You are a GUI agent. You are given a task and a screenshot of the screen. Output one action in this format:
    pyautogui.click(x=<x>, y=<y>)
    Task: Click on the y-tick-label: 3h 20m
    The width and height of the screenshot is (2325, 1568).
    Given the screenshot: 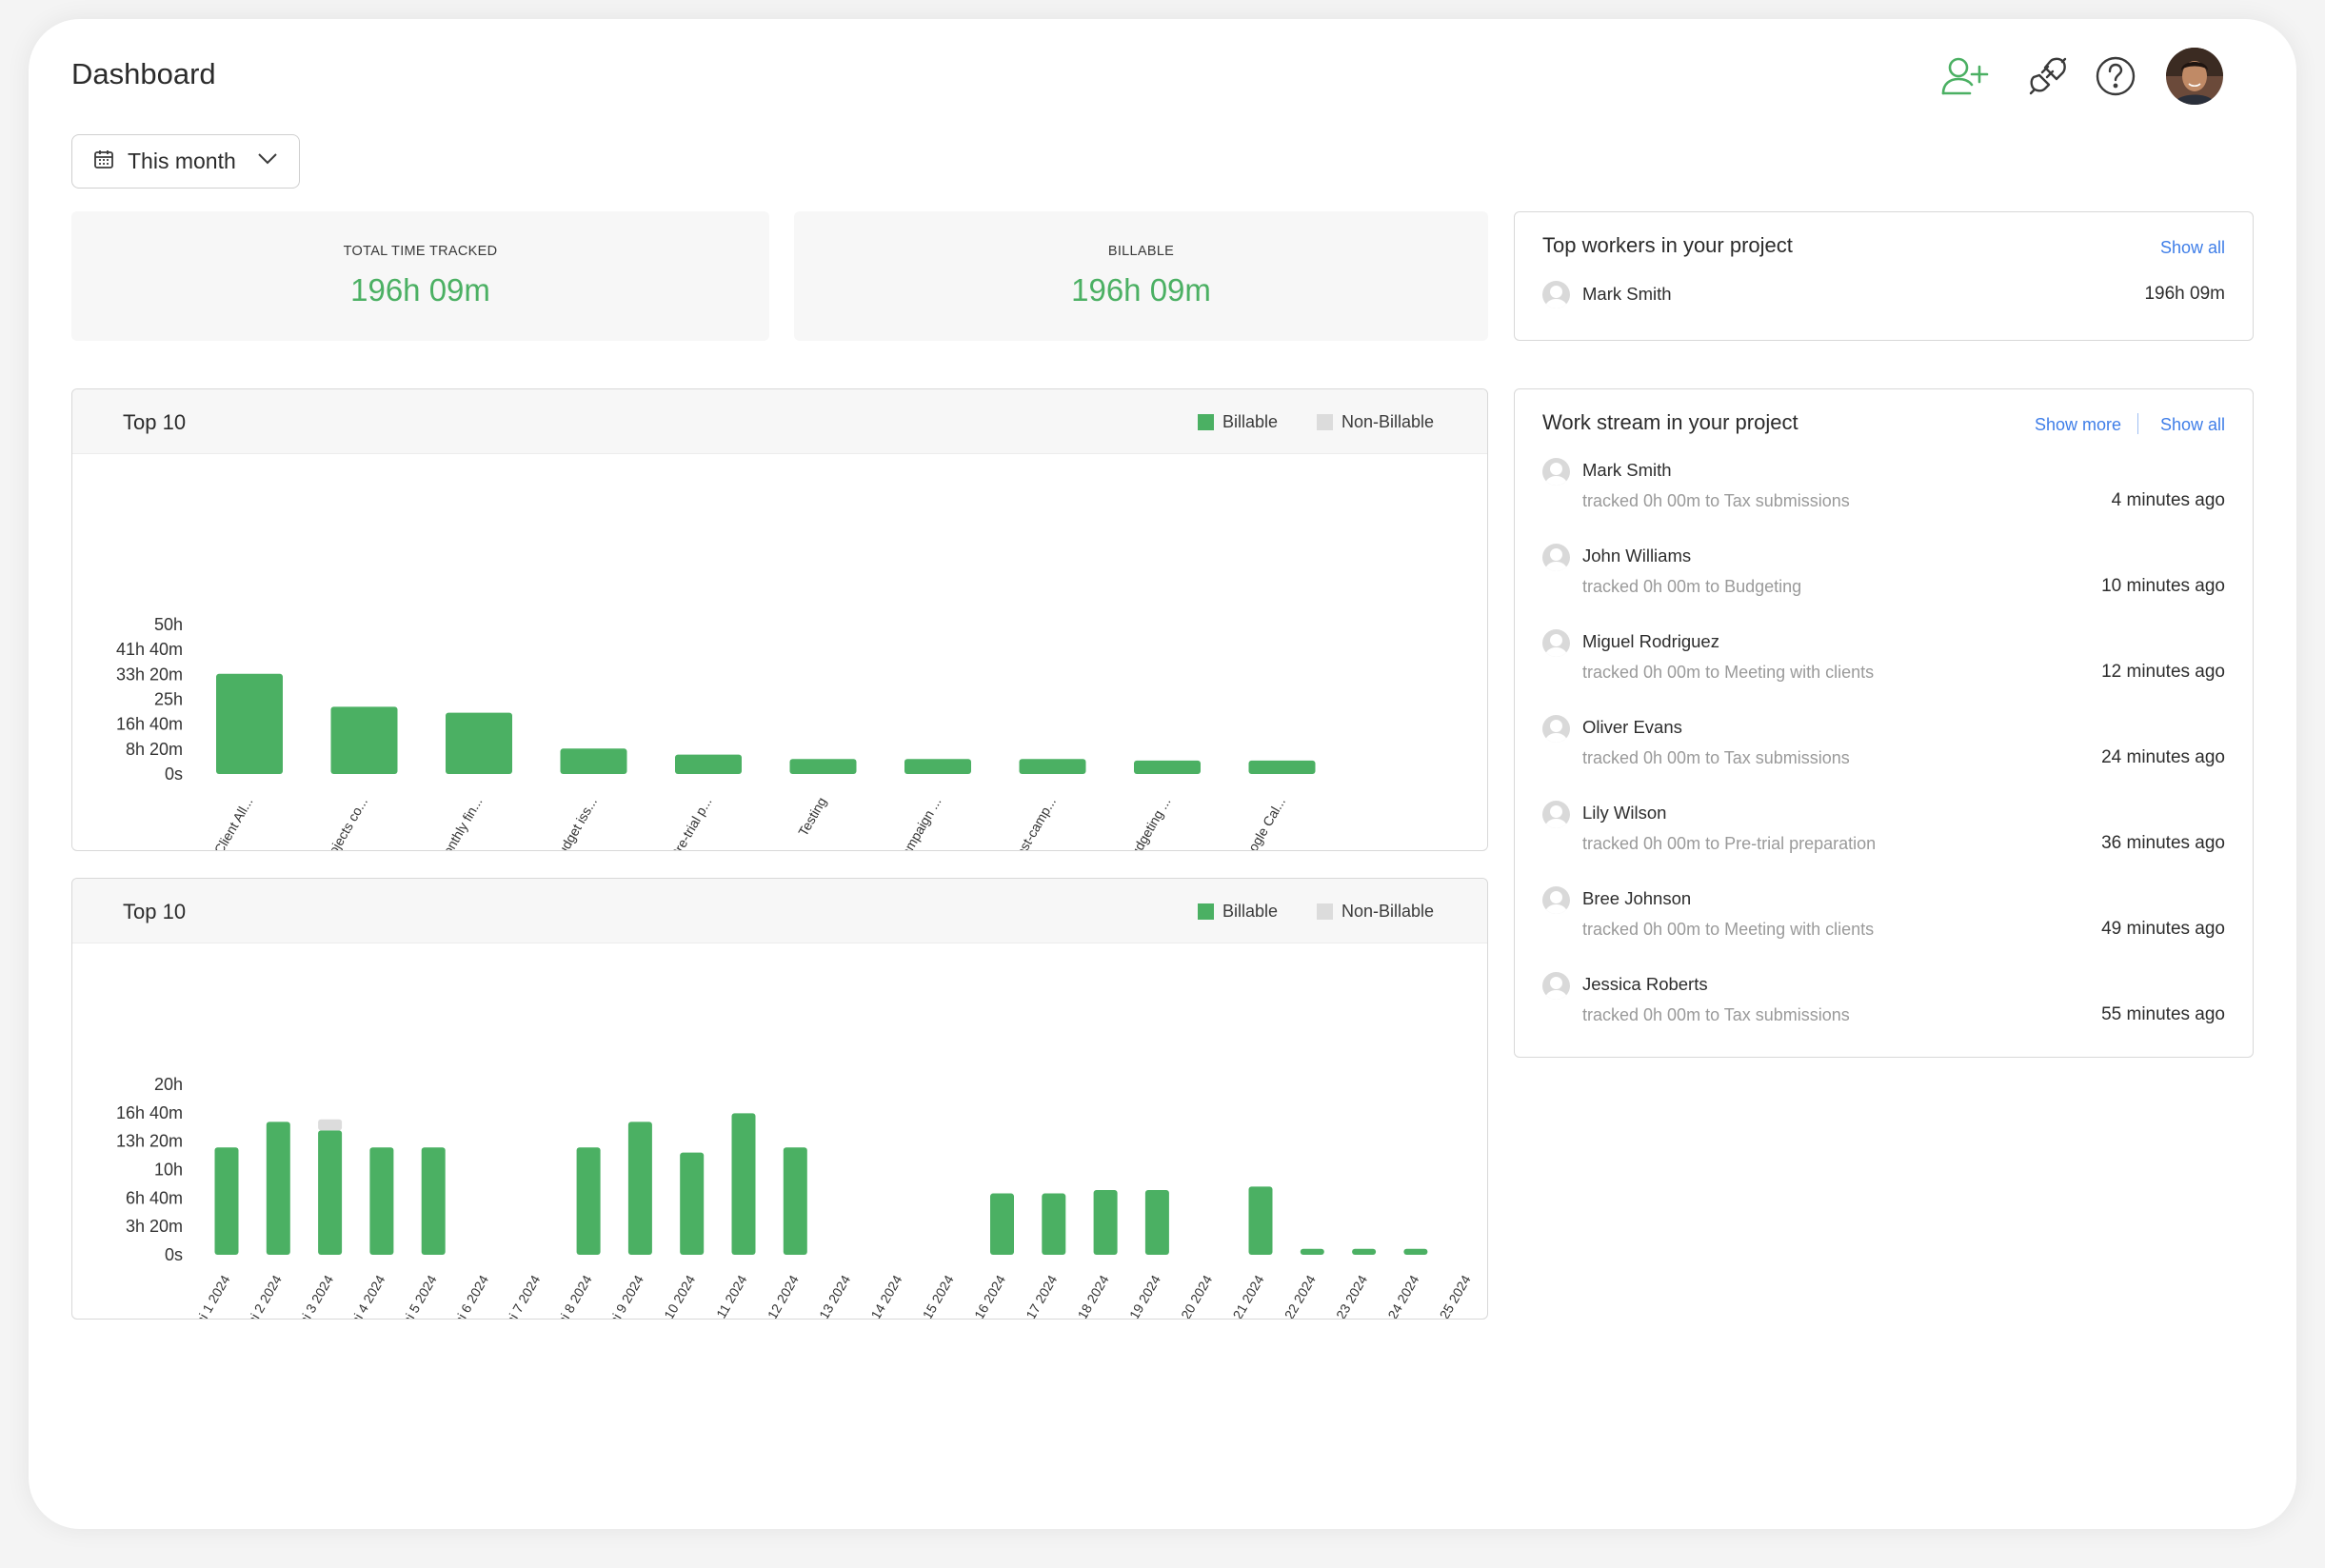 What is the action you would take?
    pyautogui.click(x=154, y=1227)
    